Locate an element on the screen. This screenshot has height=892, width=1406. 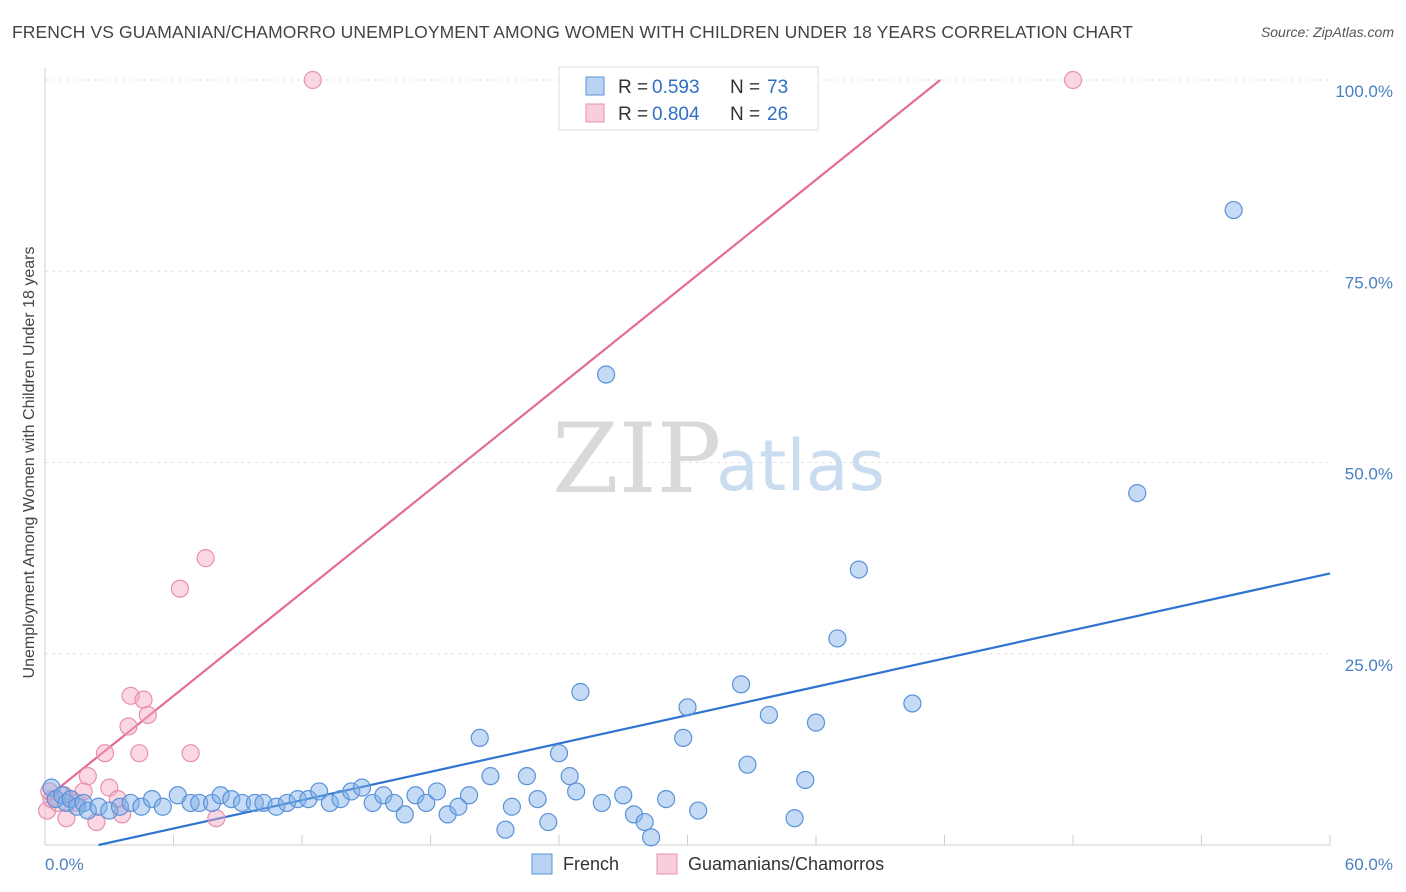
watermark-atlas: atlas is located at coordinates (800, 466).